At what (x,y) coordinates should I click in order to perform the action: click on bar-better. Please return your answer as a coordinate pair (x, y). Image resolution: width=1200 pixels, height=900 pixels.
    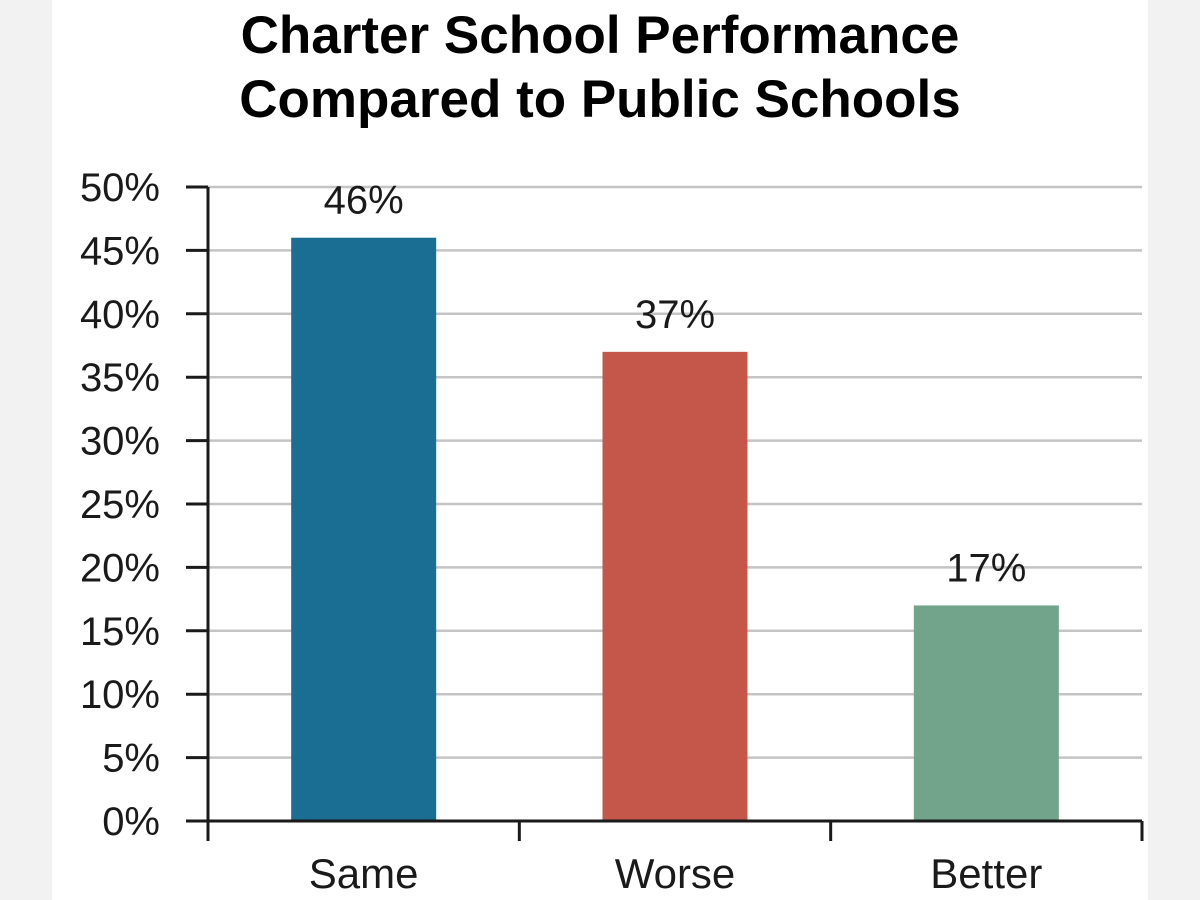
    Looking at the image, I should click on (986, 713).